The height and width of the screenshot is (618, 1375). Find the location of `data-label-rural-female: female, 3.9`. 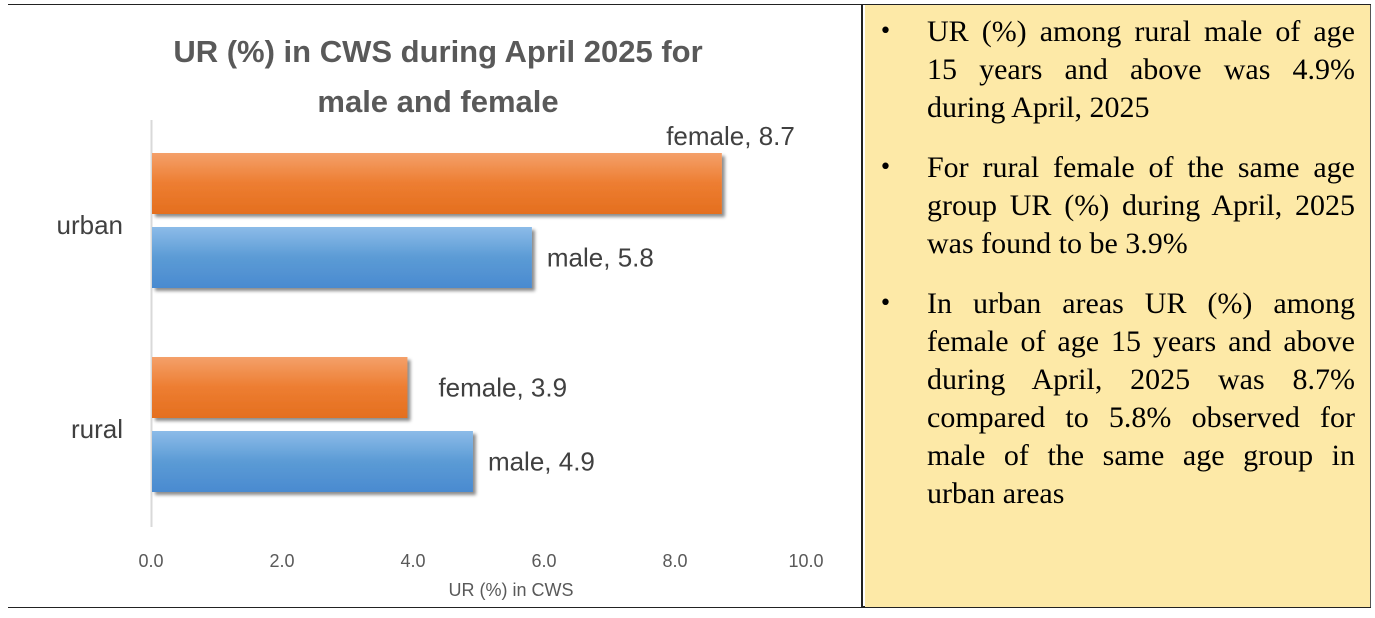

data-label-rural-female: female, 3.9 is located at coordinates (502, 388).